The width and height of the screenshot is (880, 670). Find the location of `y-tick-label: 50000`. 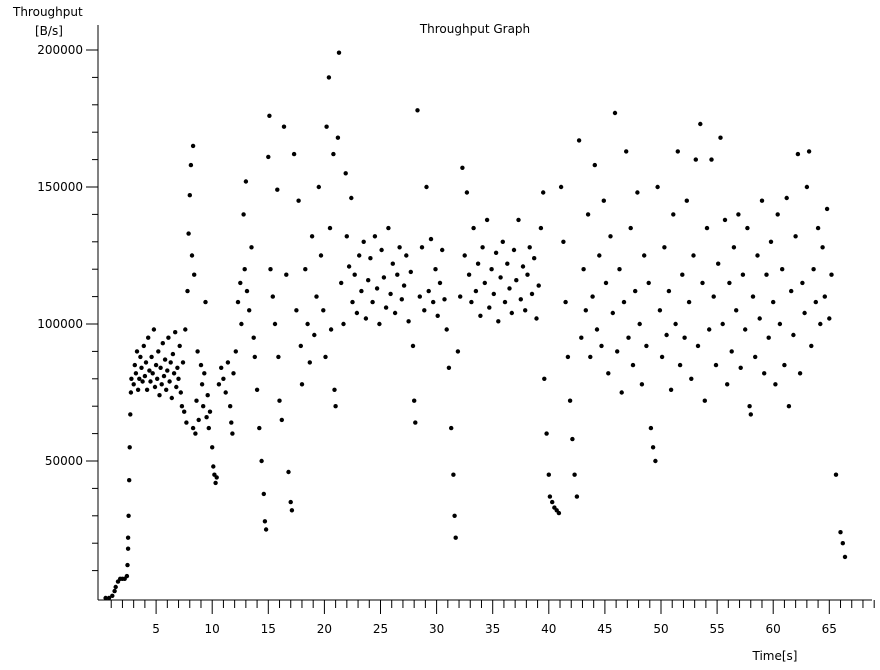

y-tick-label: 50000 is located at coordinates (64, 461).